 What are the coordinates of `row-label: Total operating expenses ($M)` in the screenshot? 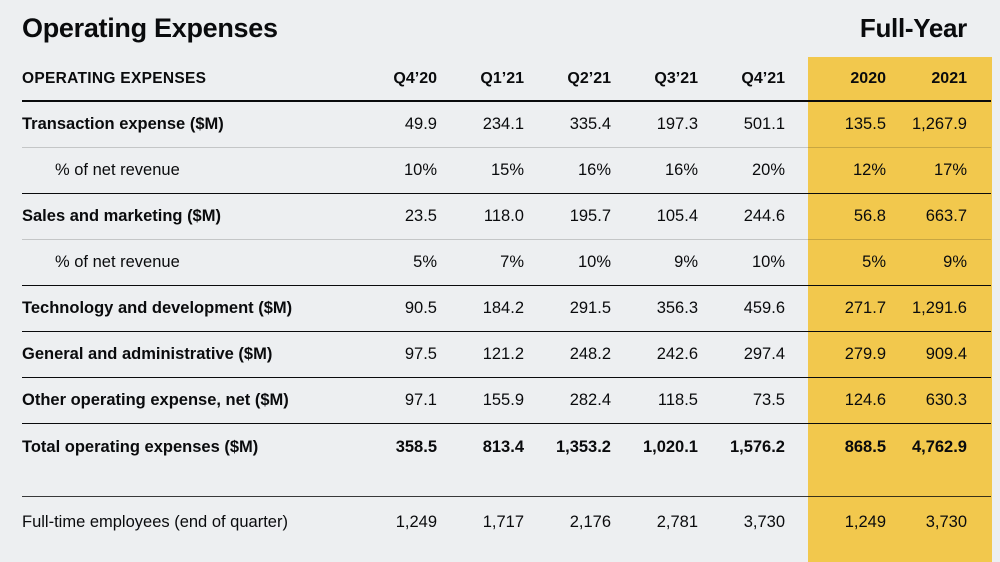 It's located at (140, 447).